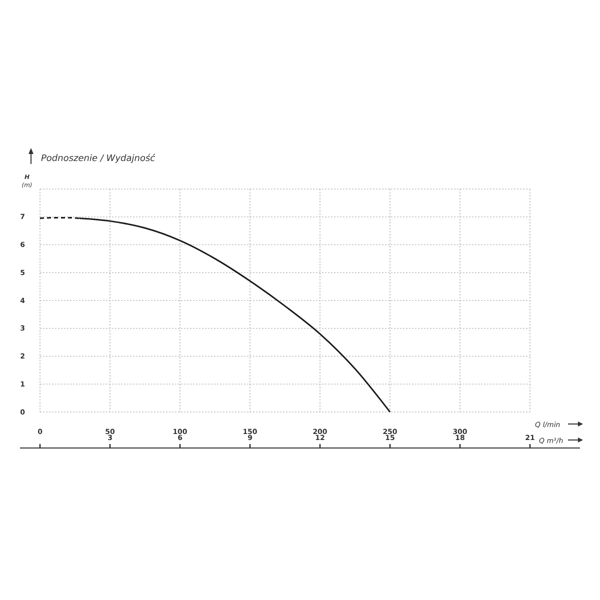 Image resolution: width=600 pixels, height=600 pixels. What do you see at coordinates (98, 158) in the screenshot?
I see `chart-title: Podnoszenie / Wydajność` at bounding box center [98, 158].